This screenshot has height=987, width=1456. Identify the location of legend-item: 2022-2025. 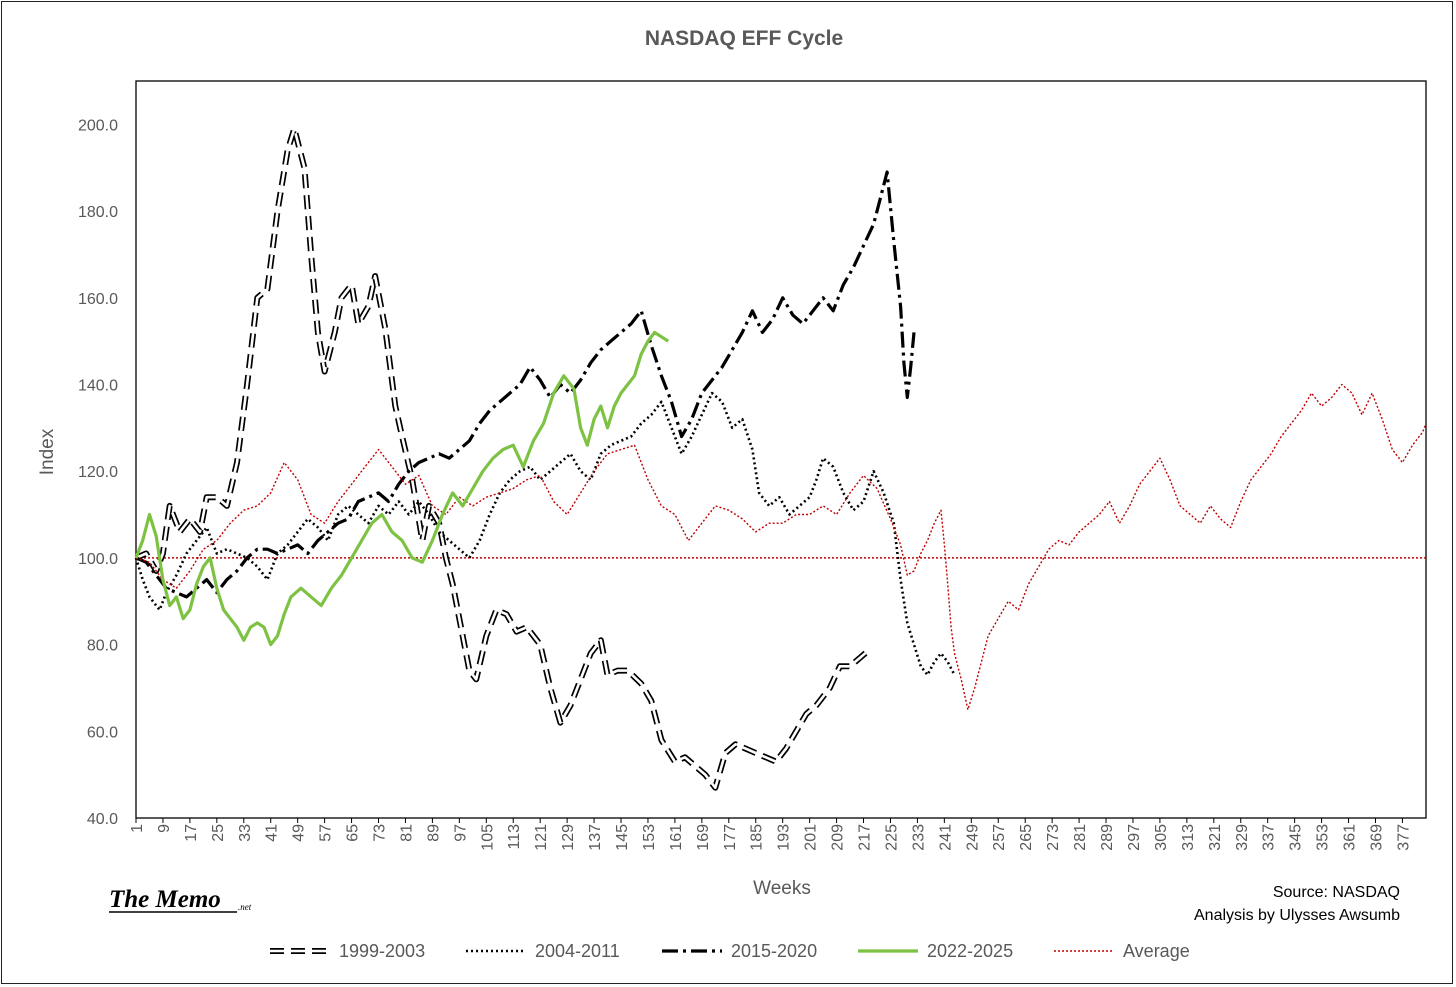
(935, 951).